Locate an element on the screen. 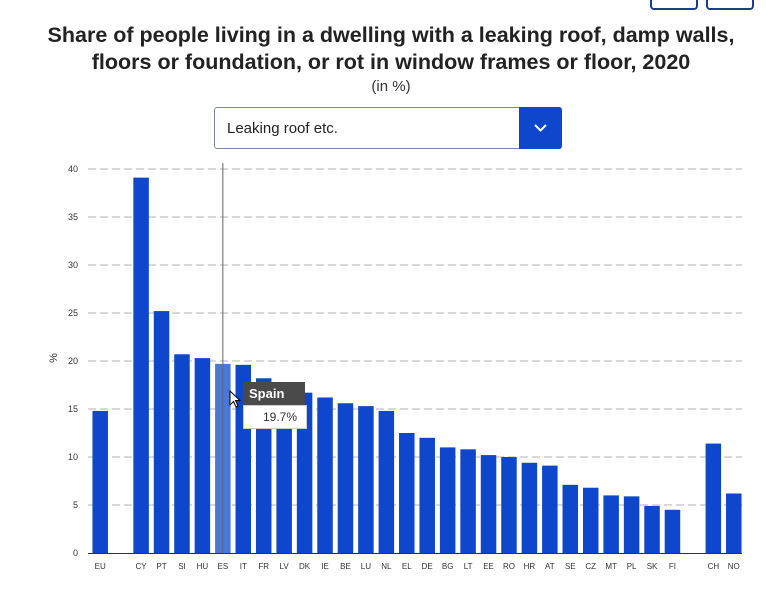 Image resolution: width=766 pixels, height=595 pixels. bar-fi is located at coordinates (672, 531).